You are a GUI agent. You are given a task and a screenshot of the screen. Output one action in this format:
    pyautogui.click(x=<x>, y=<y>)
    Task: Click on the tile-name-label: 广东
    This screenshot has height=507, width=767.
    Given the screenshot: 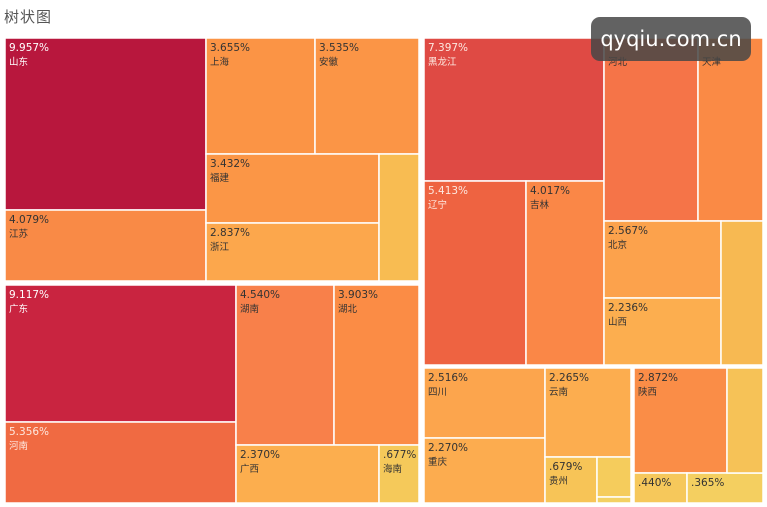 What is the action you would take?
    pyautogui.click(x=18, y=309)
    